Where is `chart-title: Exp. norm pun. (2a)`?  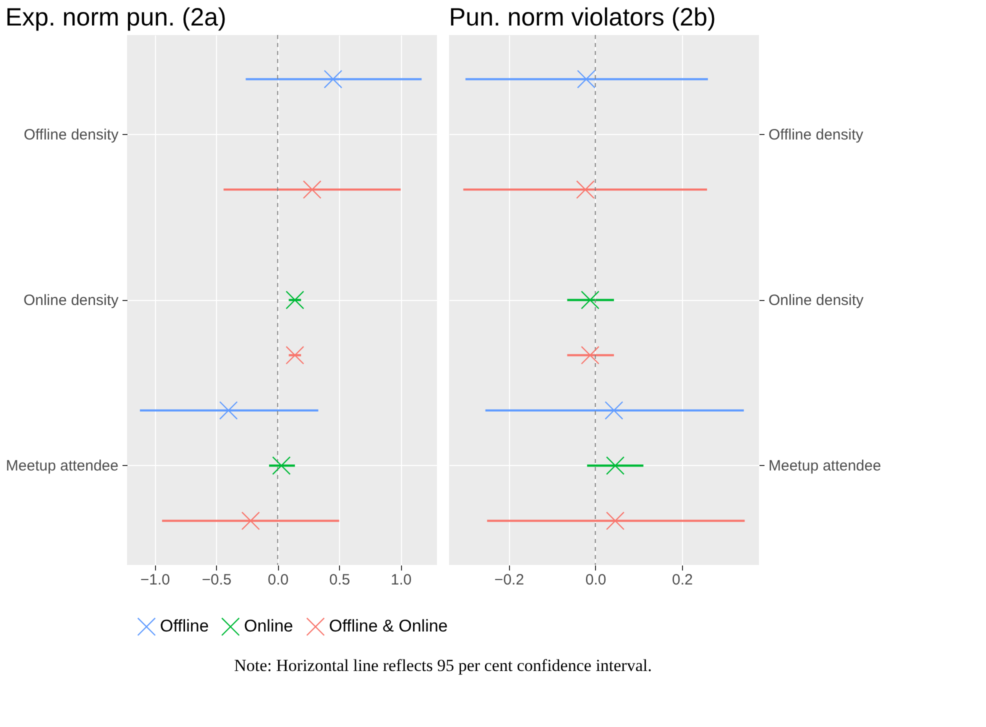
chart-title: Exp. norm pun. (2a) is located at coordinates (115, 18).